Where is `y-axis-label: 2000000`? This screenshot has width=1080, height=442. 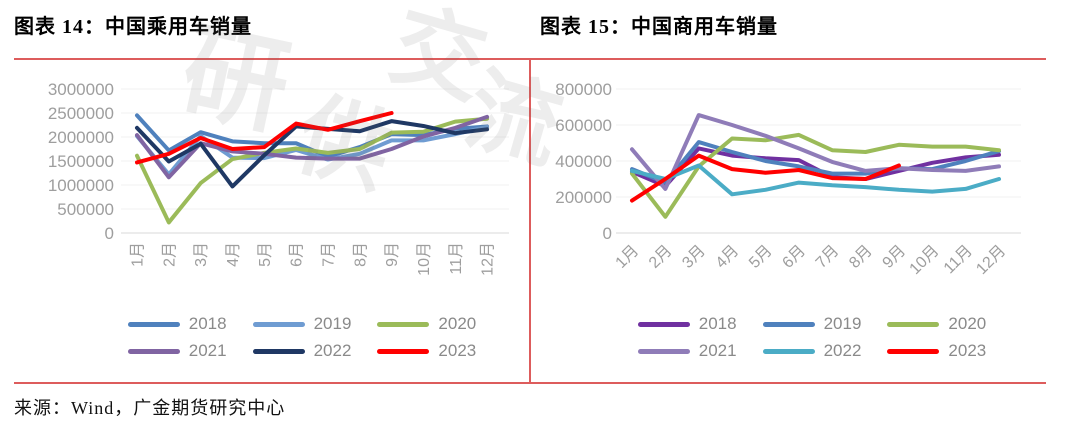 y-axis-label: 2000000 is located at coordinates (81, 137).